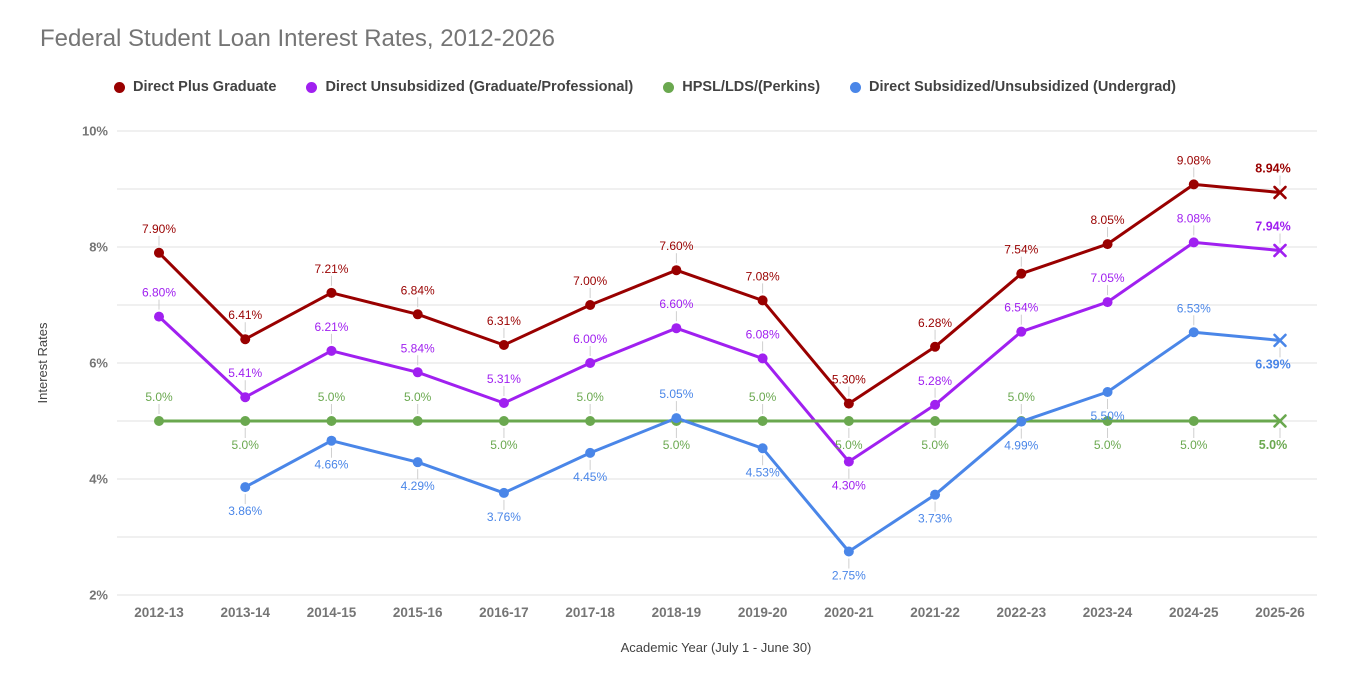  Describe the element at coordinates (763, 334) in the screenshot. I see `point-label-direct-unsubsidized-graduate-professional: 6.08%` at that location.